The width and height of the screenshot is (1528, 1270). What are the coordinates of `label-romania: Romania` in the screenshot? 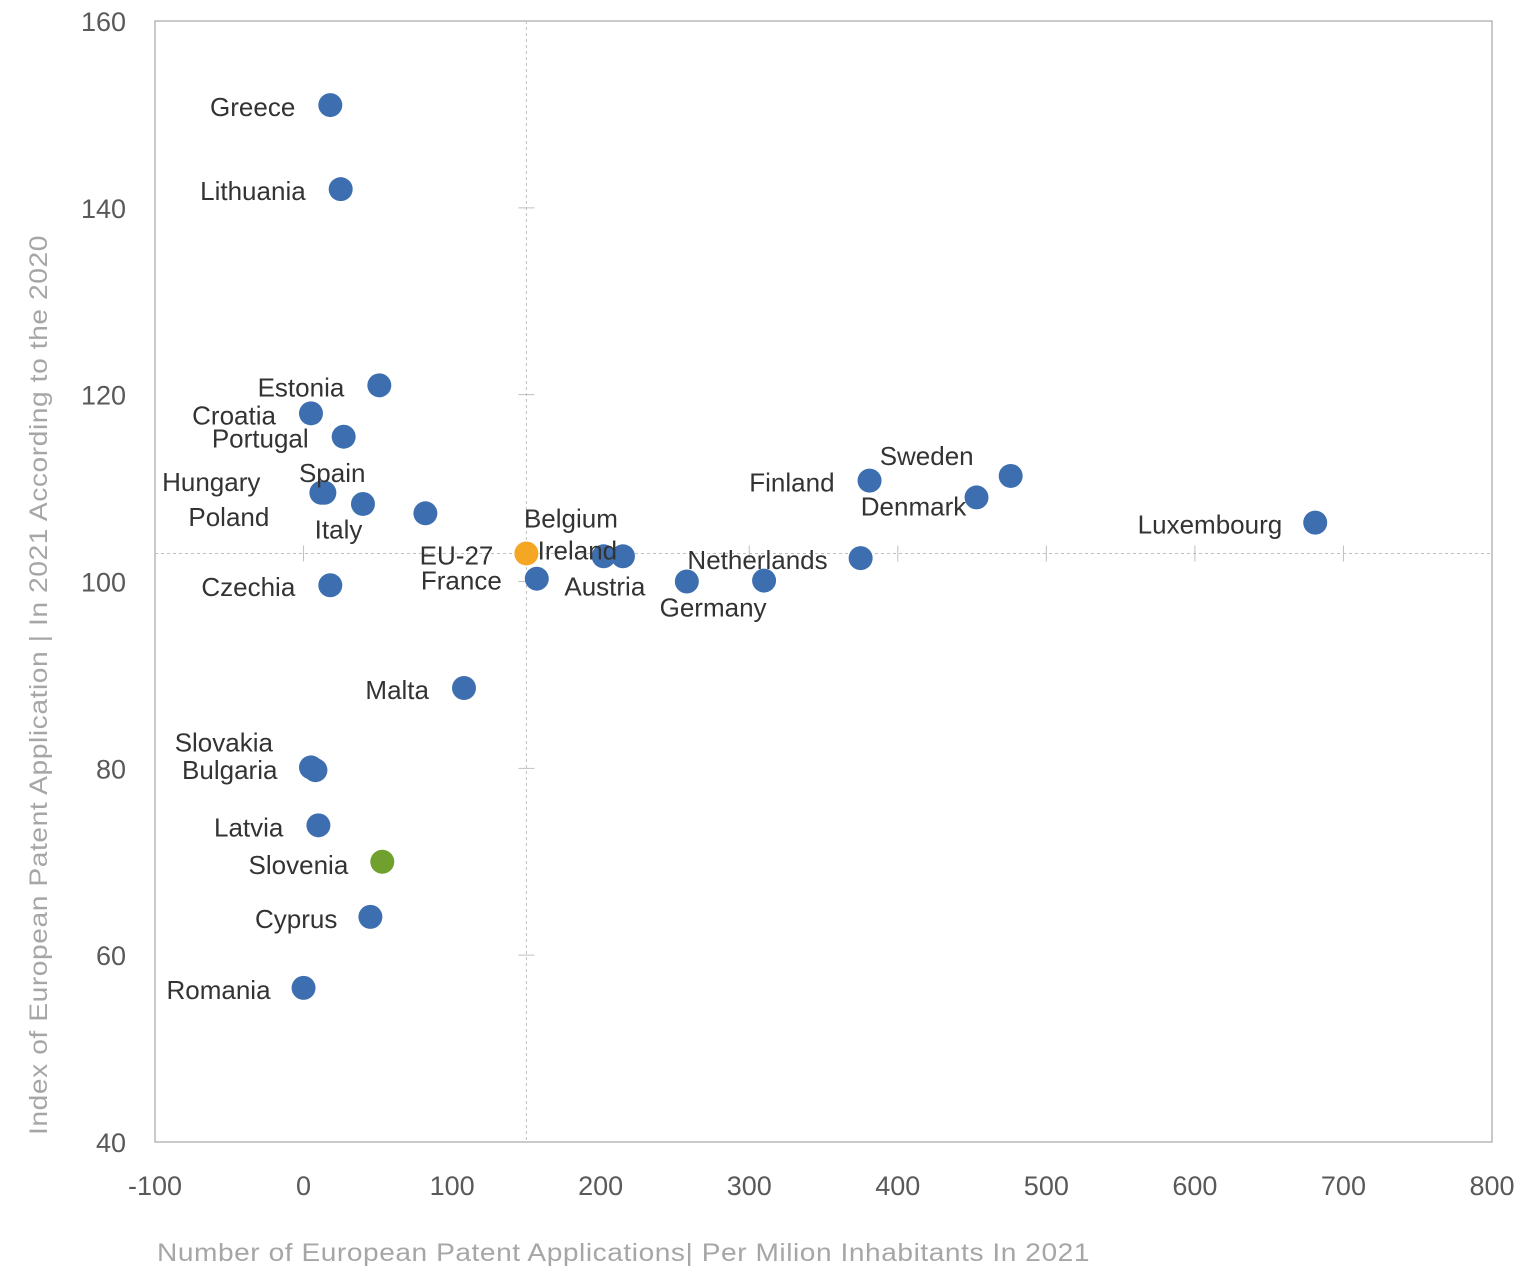 It's located at (218, 990).